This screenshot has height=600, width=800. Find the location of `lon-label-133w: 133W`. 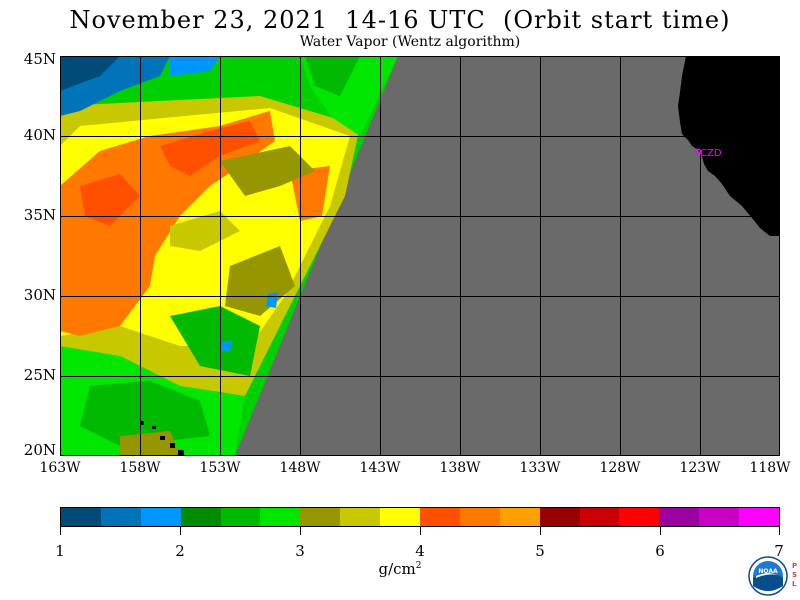

lon-label-133w: 133W is located at coordinates (540, 468).